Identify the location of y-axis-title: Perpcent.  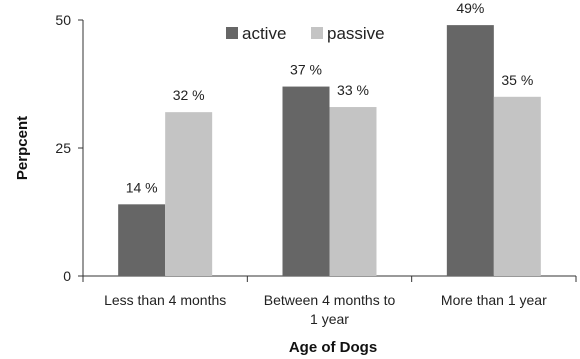
(22, 148).